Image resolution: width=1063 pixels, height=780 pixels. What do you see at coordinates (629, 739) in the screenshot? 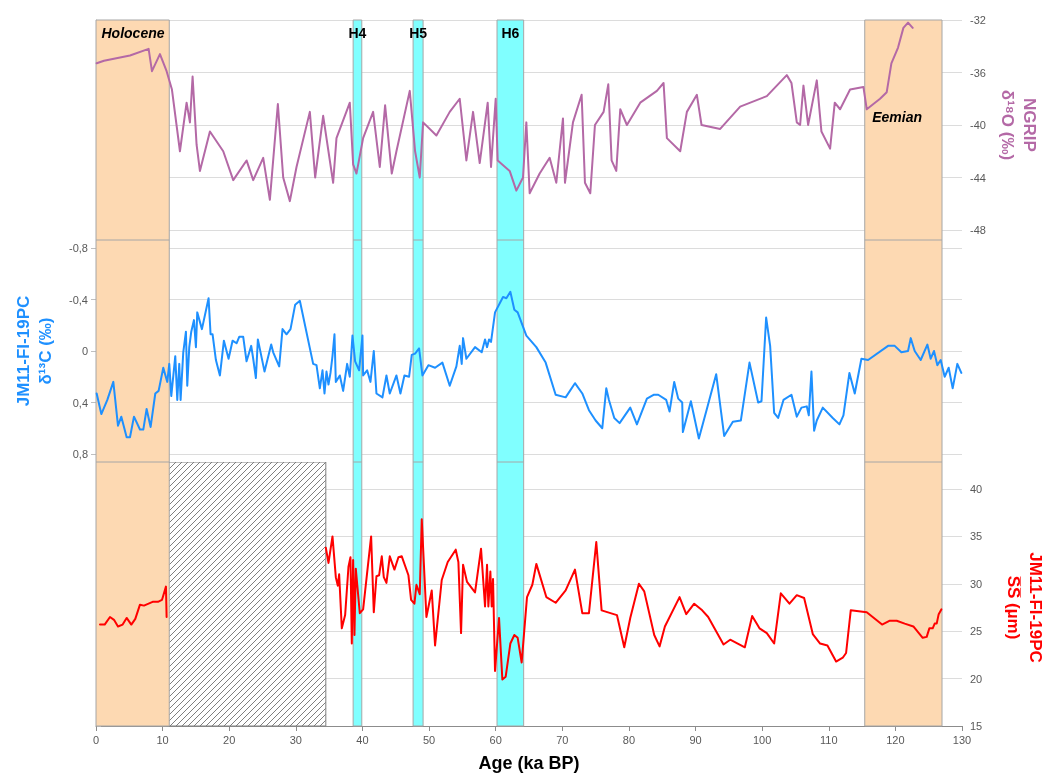
I see `x-tick-label: 80` at bounding box center [629, 739].